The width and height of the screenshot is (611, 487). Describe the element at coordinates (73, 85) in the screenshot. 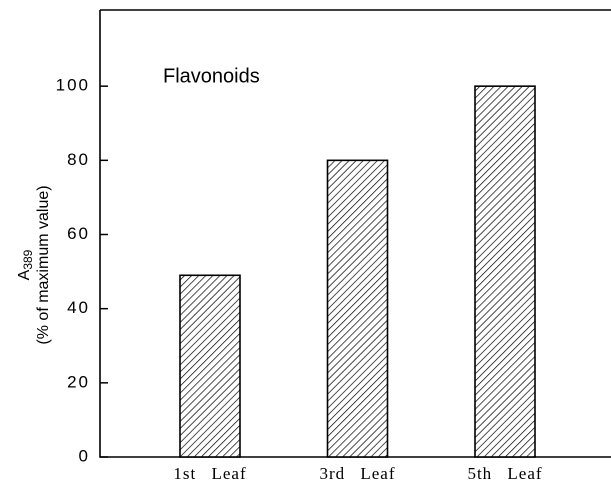

I see `y-tick-label: 100` at that location.